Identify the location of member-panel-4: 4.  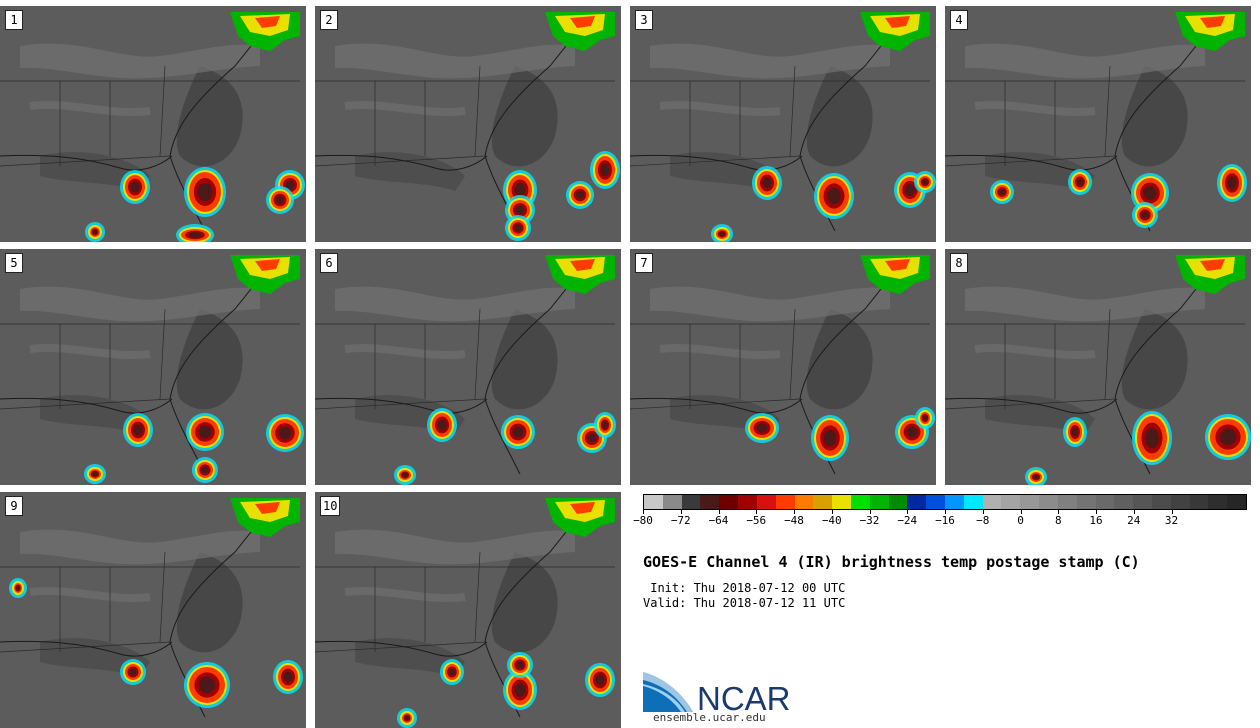
(1098, 124).